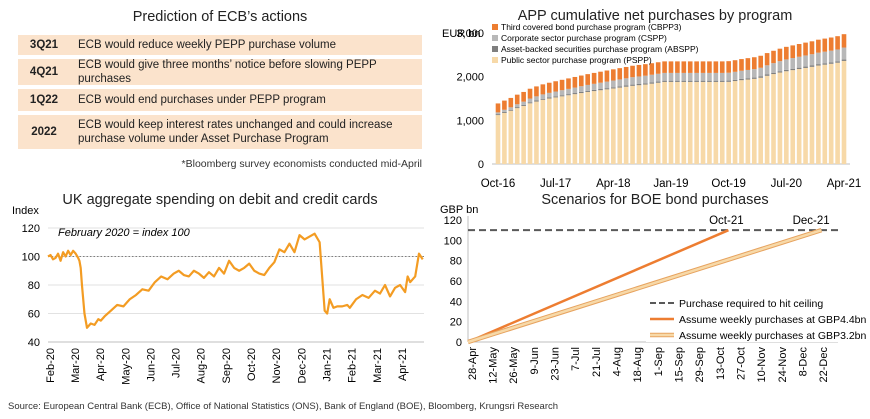 The width and height of the screenshot is (870, 419). Describe the element at coordinates (51, 365) in the screenshot. I see `uk-x-tick-label: Feb-20` at that location.